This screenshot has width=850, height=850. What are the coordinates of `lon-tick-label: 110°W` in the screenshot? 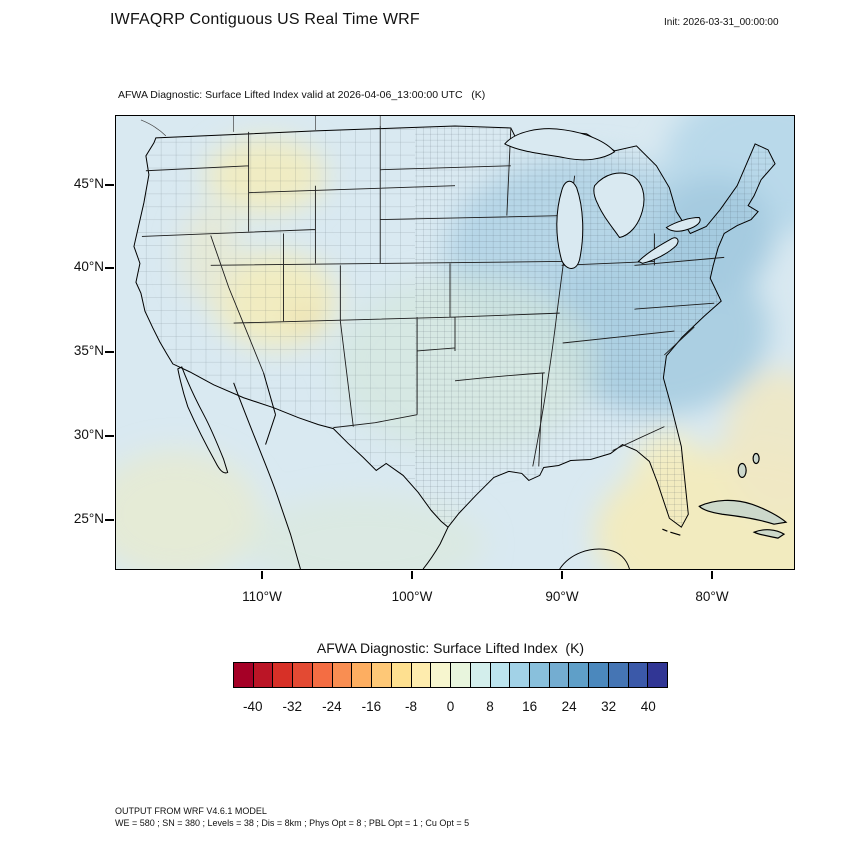 It's located at (262, 596).